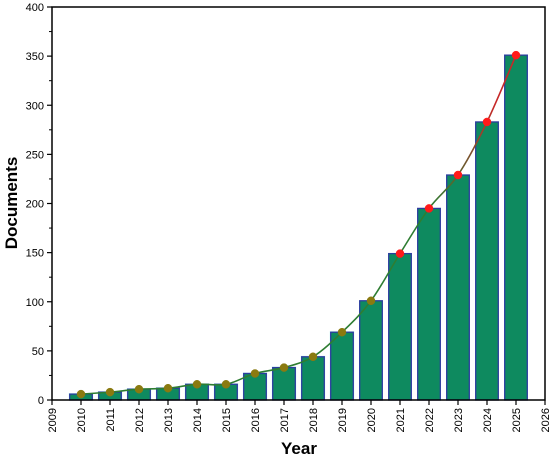 Image resolution: width=550 pixels, height=458 pixels. Describe the element at coordinates (516, 227) in the screenshot. I see `bar-2025` at that location.